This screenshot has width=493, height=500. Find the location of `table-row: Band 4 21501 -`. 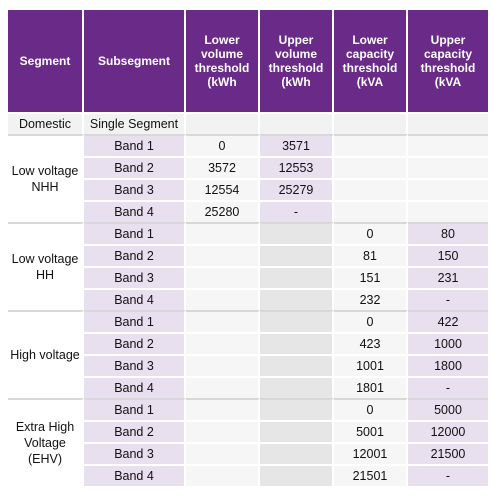

table-row: Band 4 21501 - is located at coordinates (248, 475).